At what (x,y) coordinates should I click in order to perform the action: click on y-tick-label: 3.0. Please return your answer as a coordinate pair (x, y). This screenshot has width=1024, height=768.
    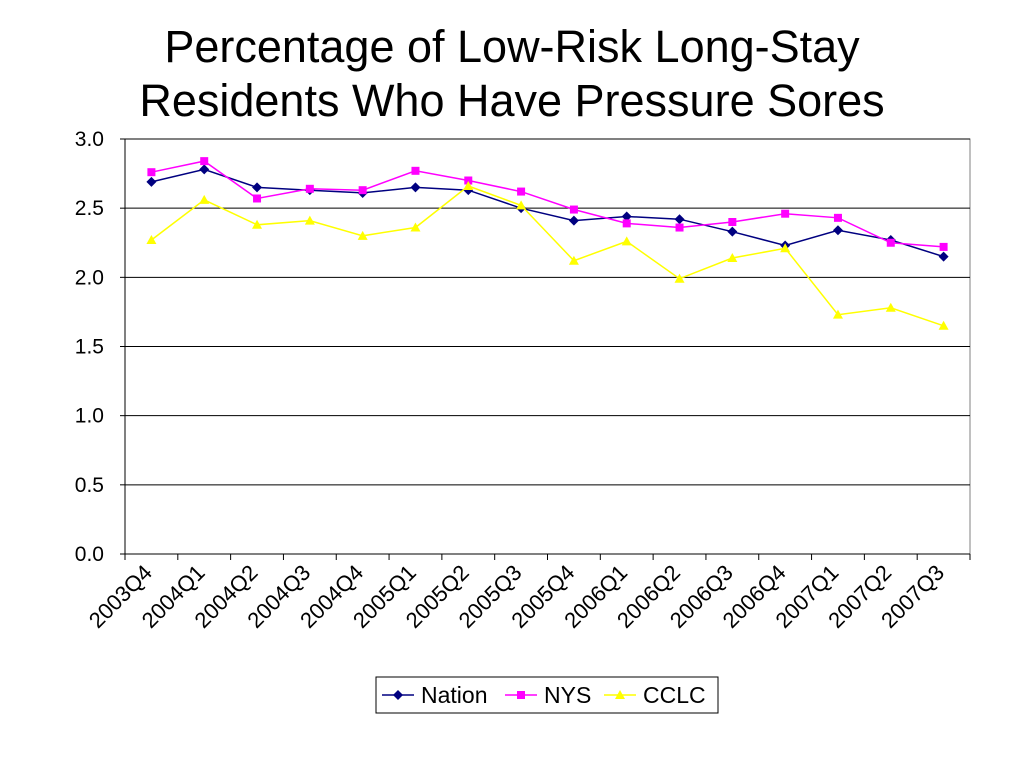
    Looking at the image, I should click on (89, 139).